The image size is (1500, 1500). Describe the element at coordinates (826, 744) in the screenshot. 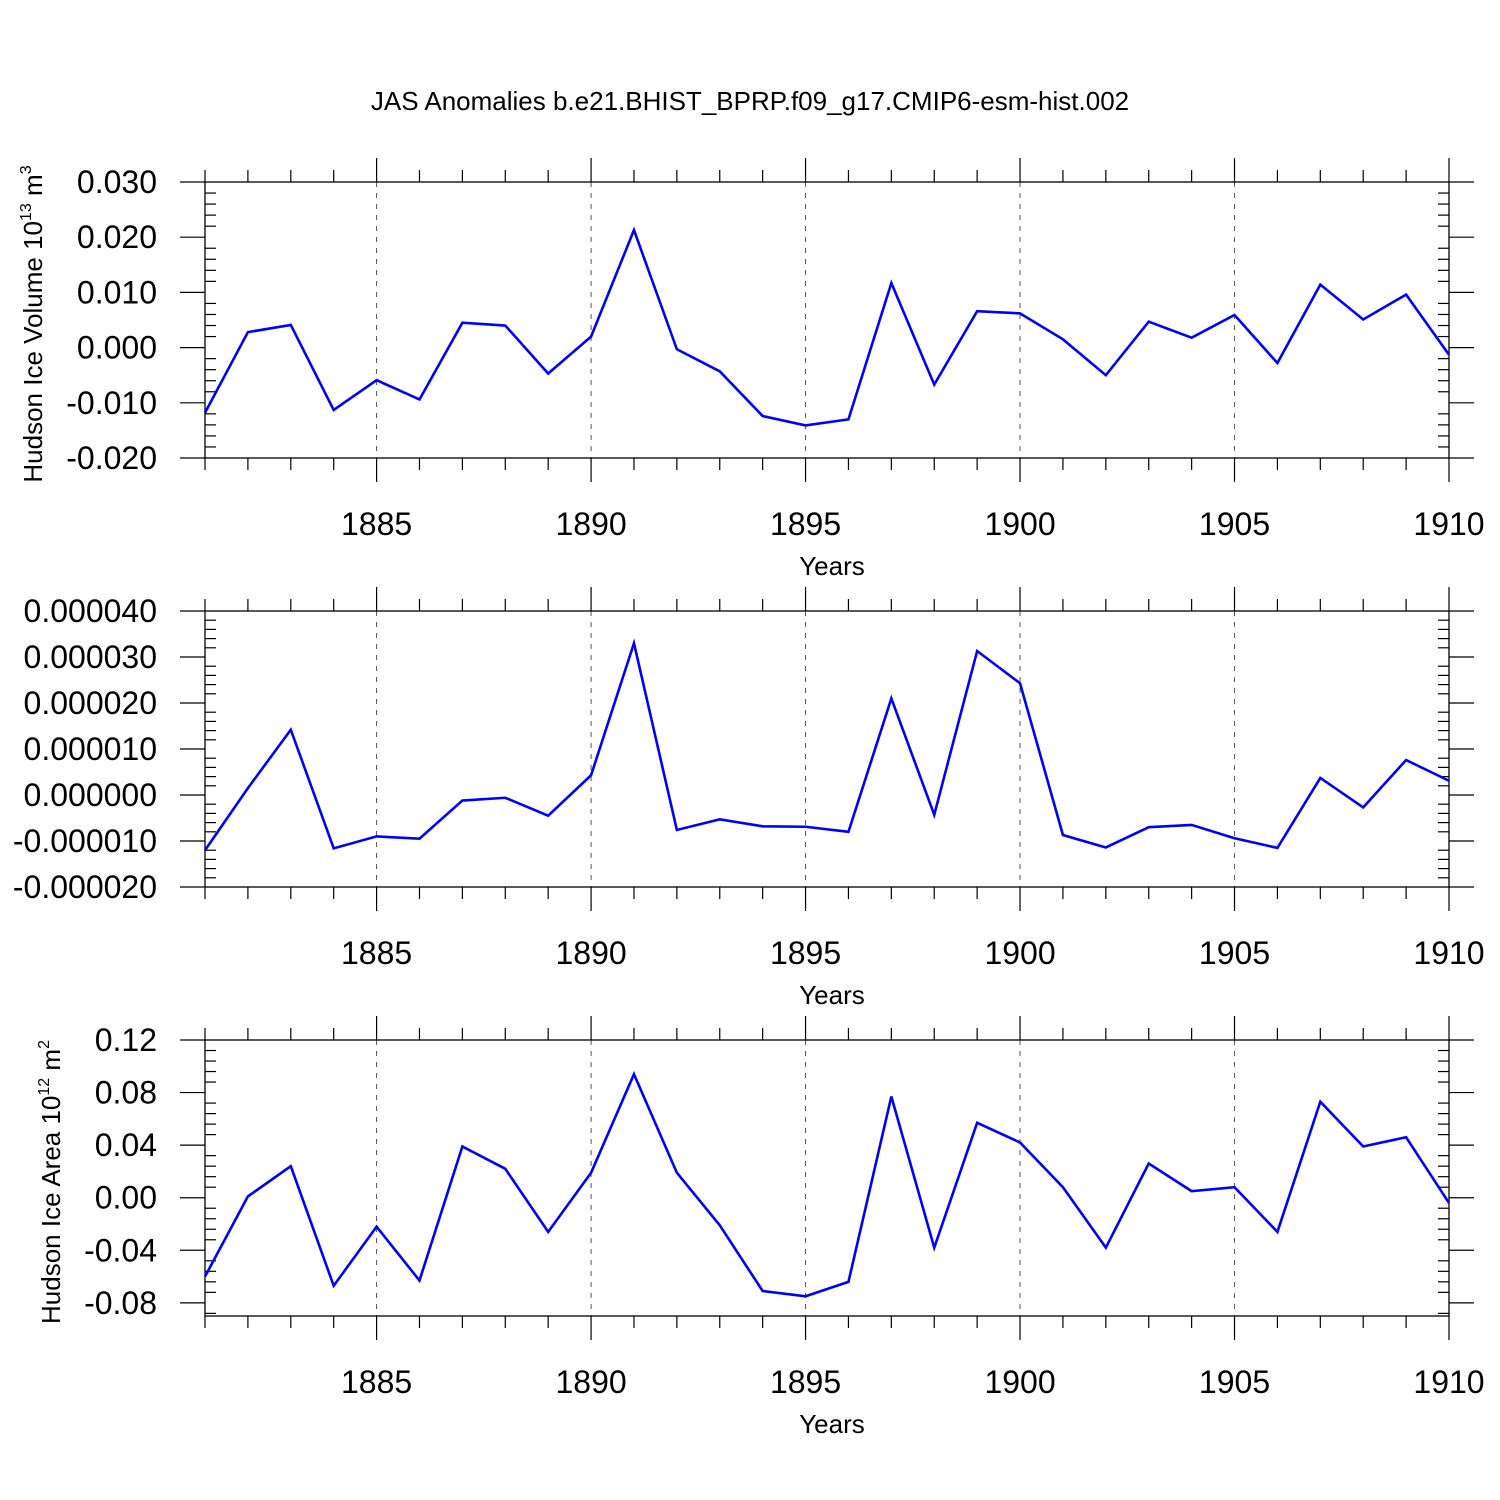

I see `series-line-thickness` at that location.